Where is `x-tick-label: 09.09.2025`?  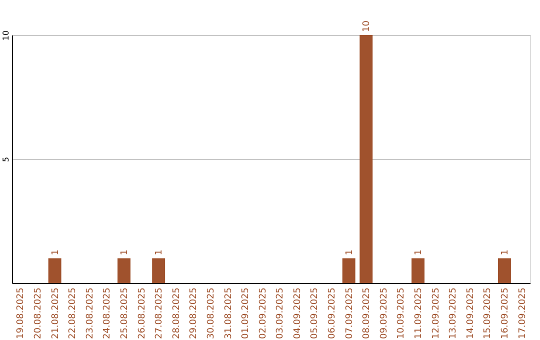
x-tick-label: 09.09.2025 is located at coordinates (384, 314).